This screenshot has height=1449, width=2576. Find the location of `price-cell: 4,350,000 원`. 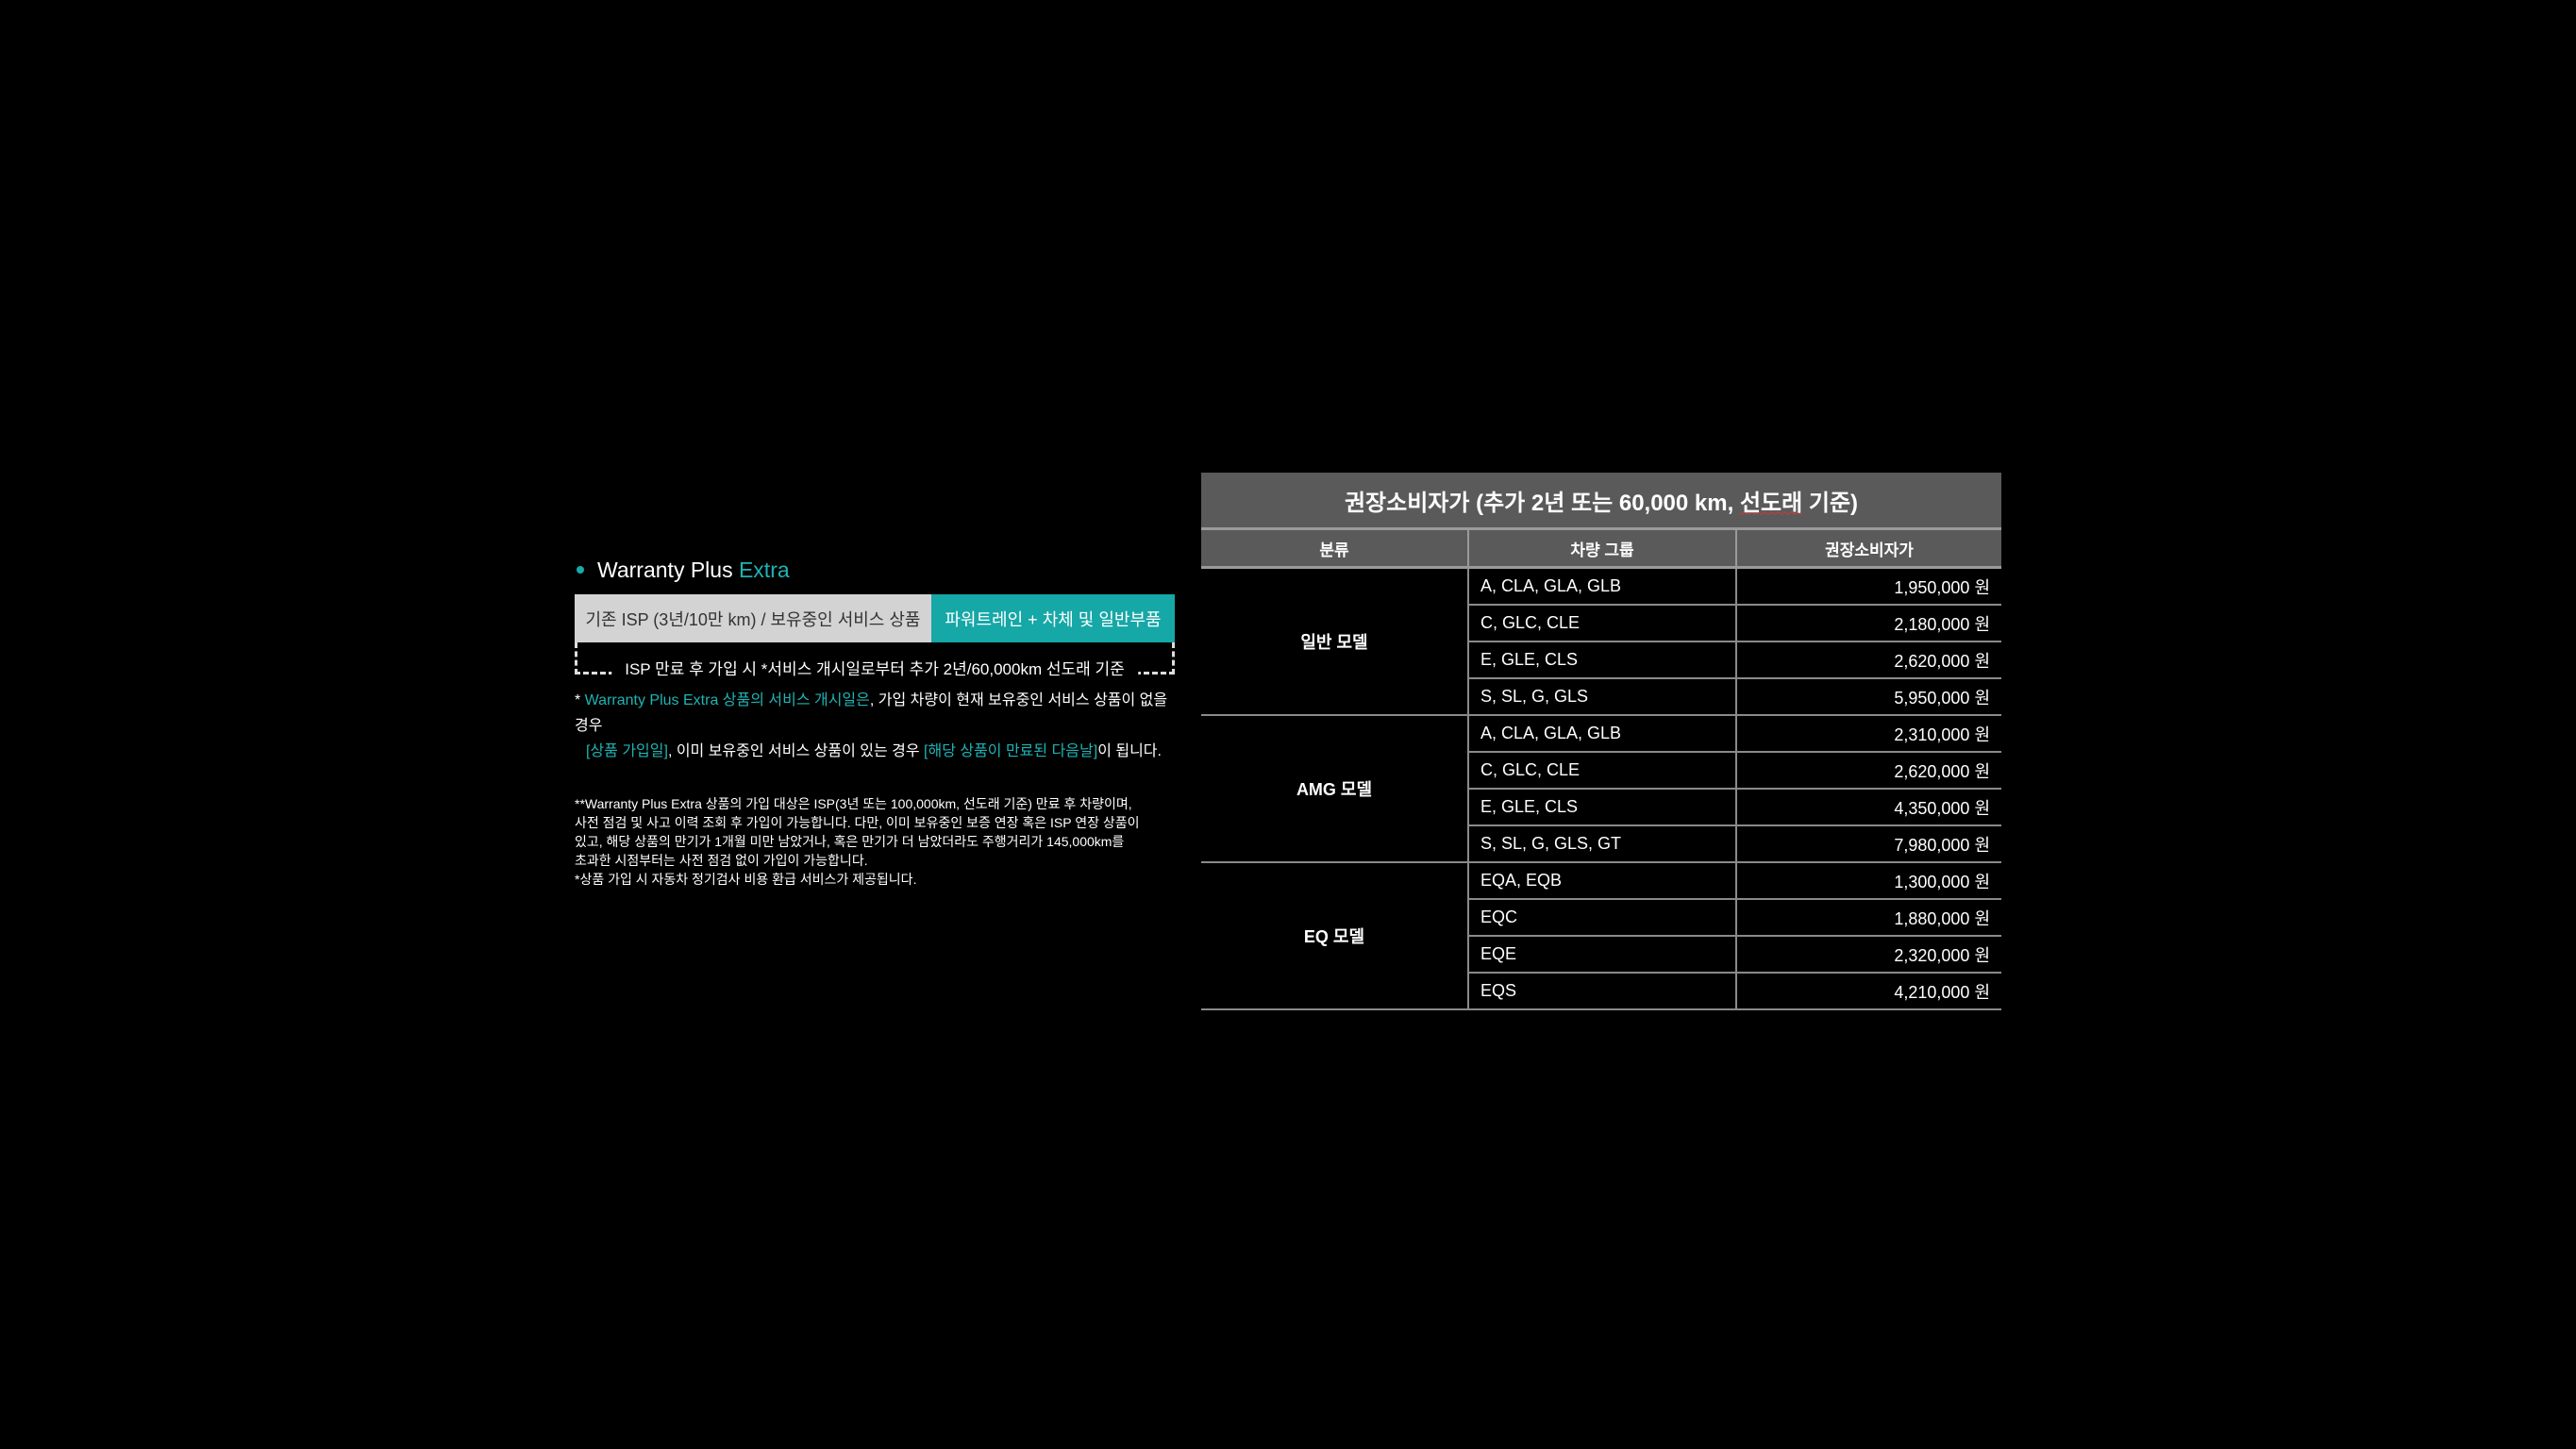

price-cell: 4,350,000 원 is located at coordinates (1868, 807).